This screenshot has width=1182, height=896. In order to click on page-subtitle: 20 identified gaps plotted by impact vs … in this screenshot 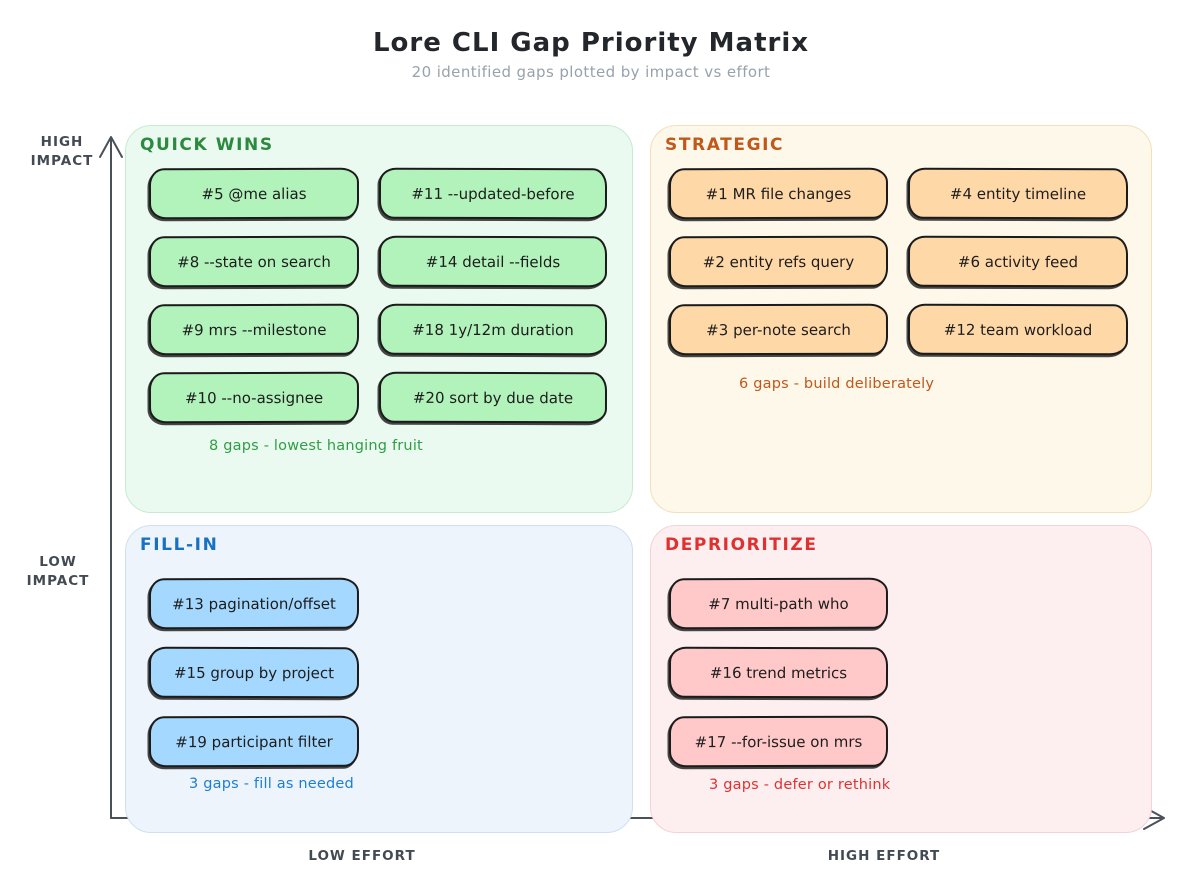, I will do `click(591, 72)`.